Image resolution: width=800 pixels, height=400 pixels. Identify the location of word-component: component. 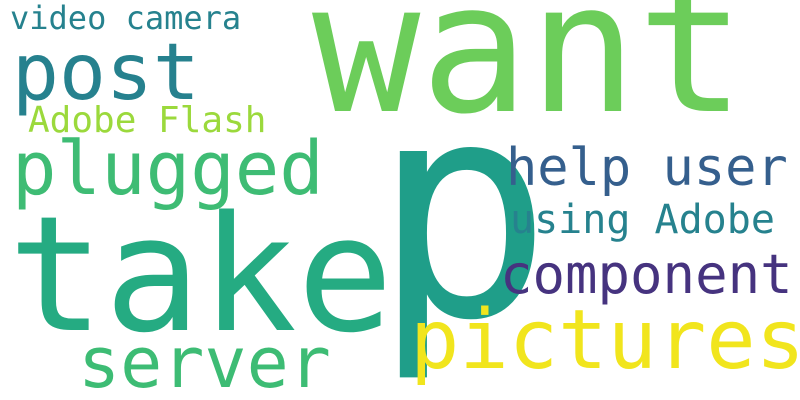
(646, 274).